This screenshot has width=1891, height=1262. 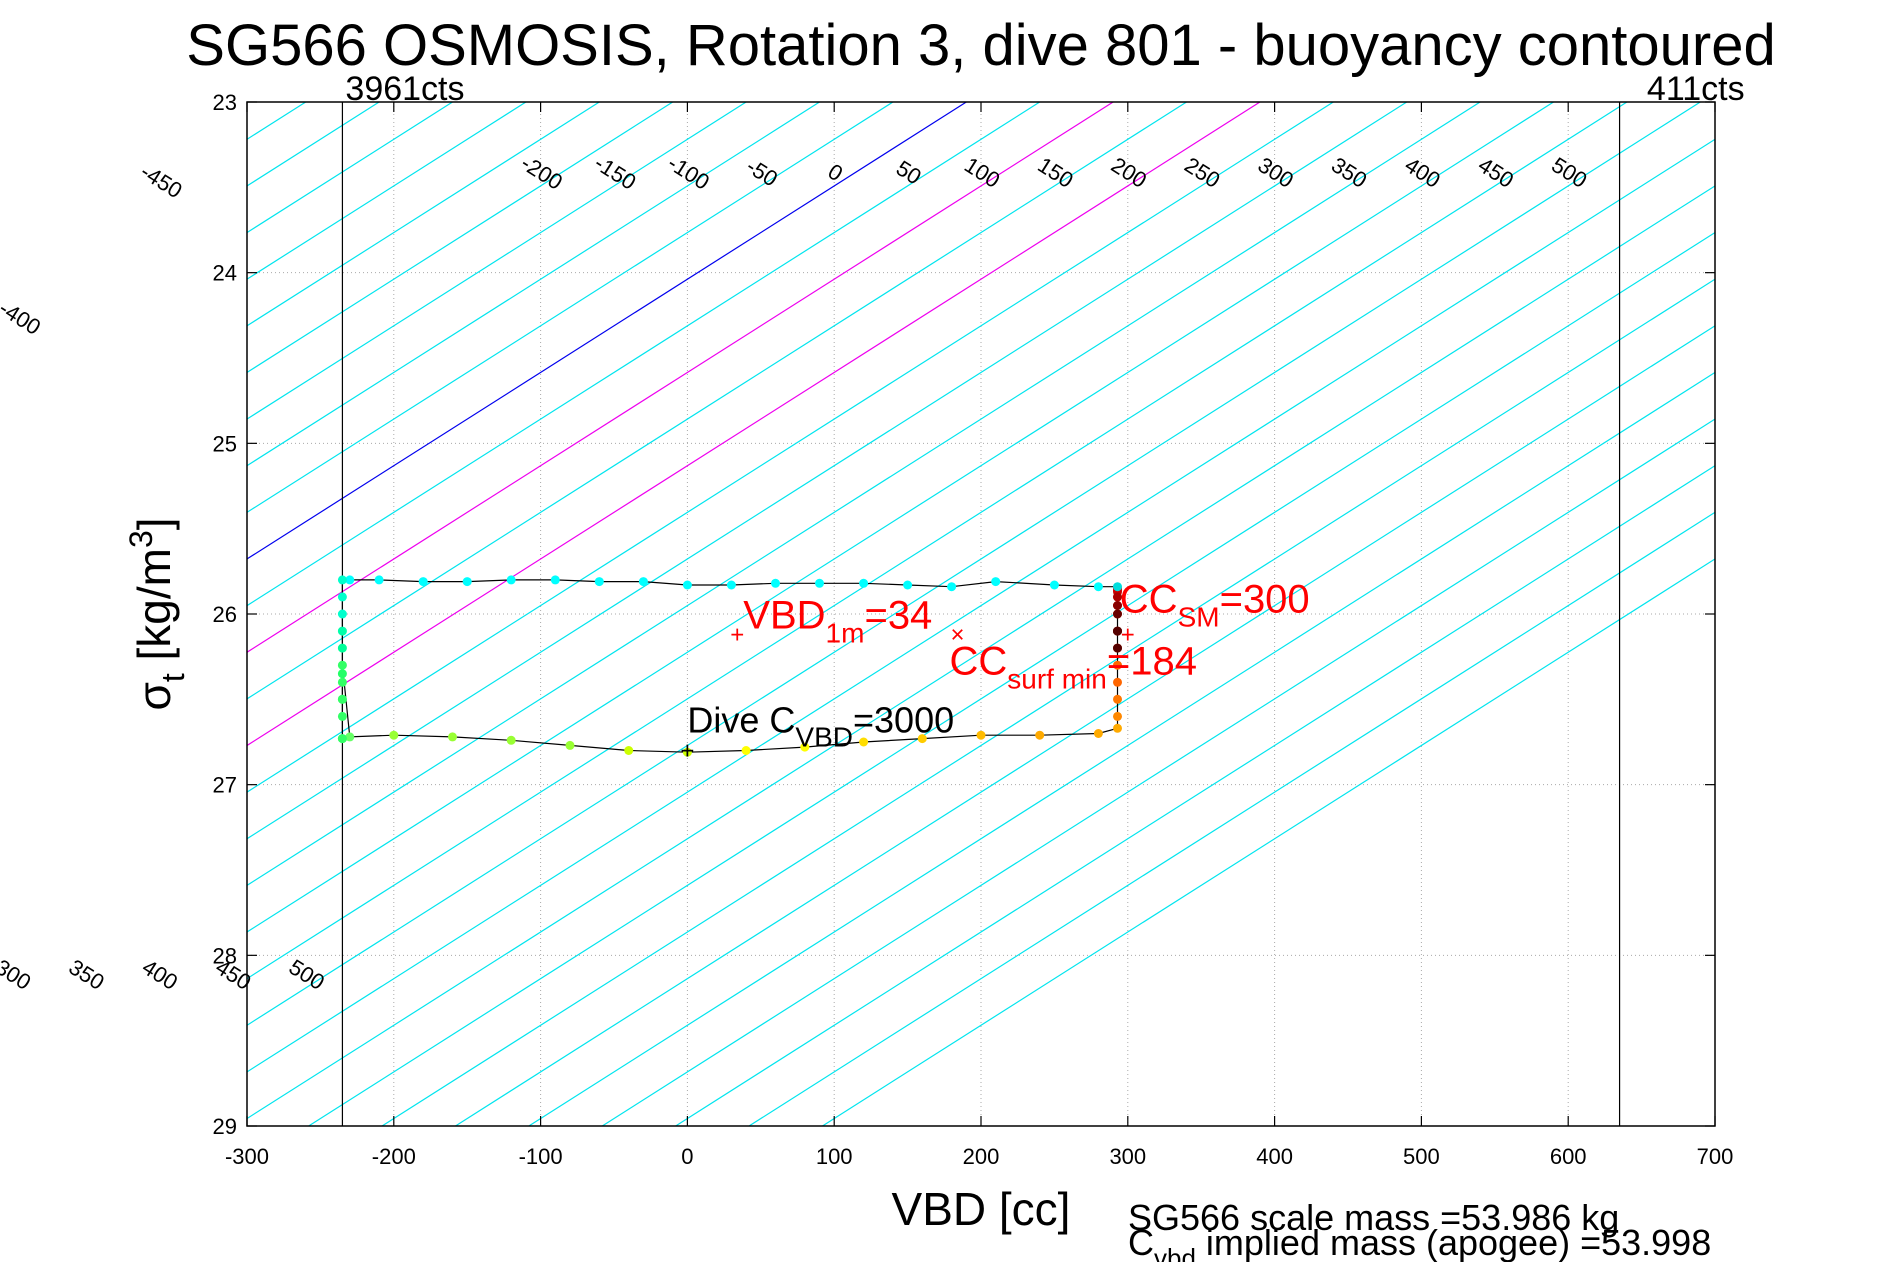 What do you see at coordinates (1568, 1156) in the screenshot?
I see `x-tick-label: 600` at bounding box center [1568, 1156].